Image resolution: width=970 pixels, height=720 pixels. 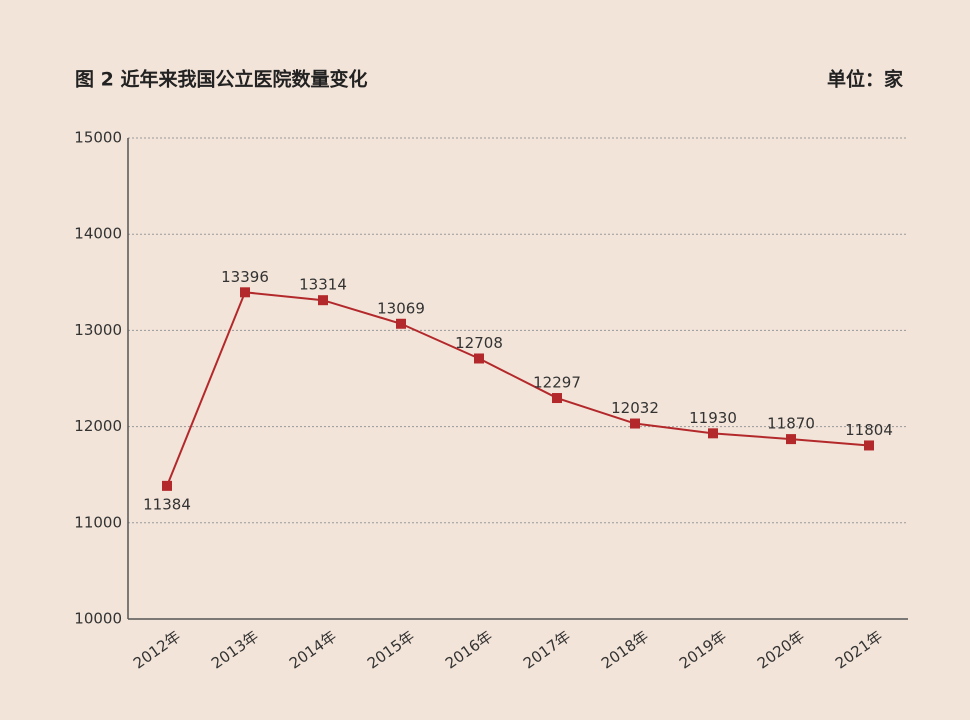 I want to click on unit-label: 单位：家, so click(x=865, y=79).